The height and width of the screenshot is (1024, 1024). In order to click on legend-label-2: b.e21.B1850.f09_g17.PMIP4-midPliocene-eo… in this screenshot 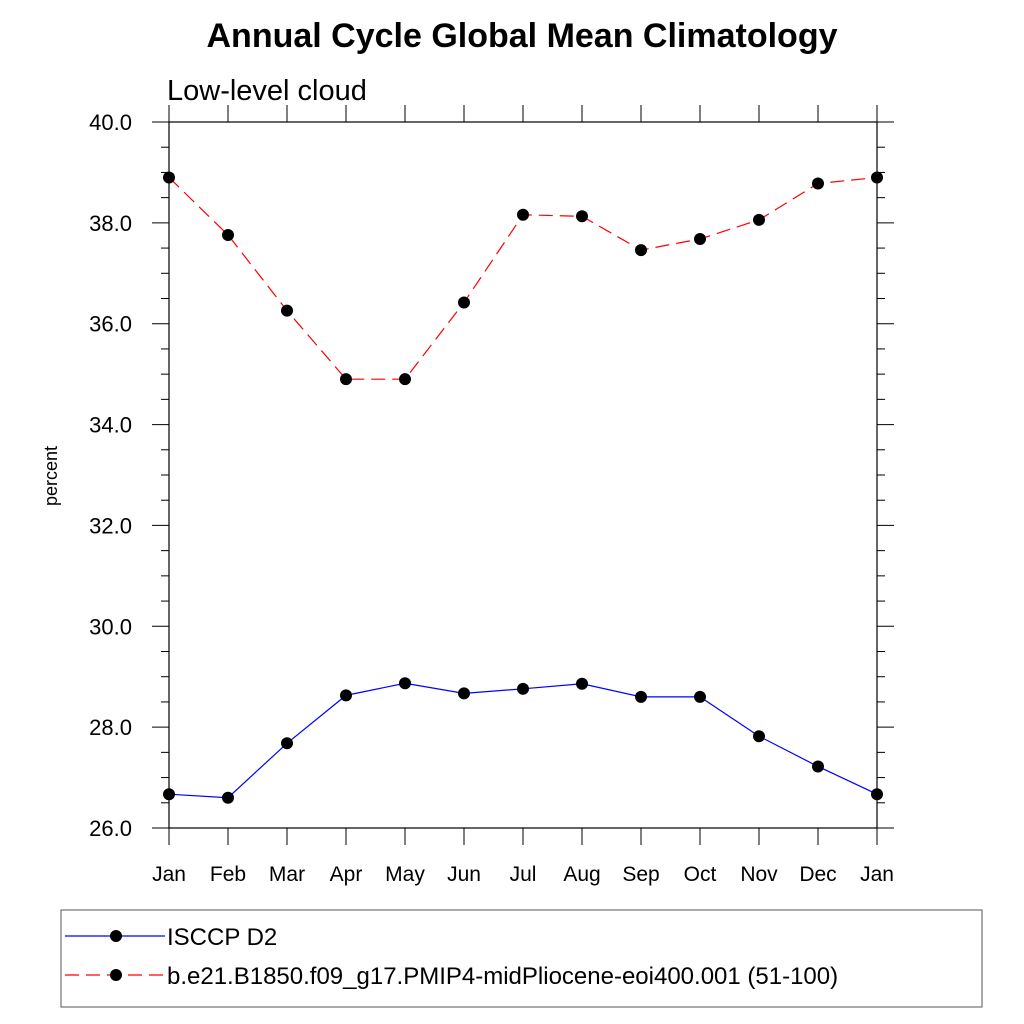, I will do `click(502, 976)`.